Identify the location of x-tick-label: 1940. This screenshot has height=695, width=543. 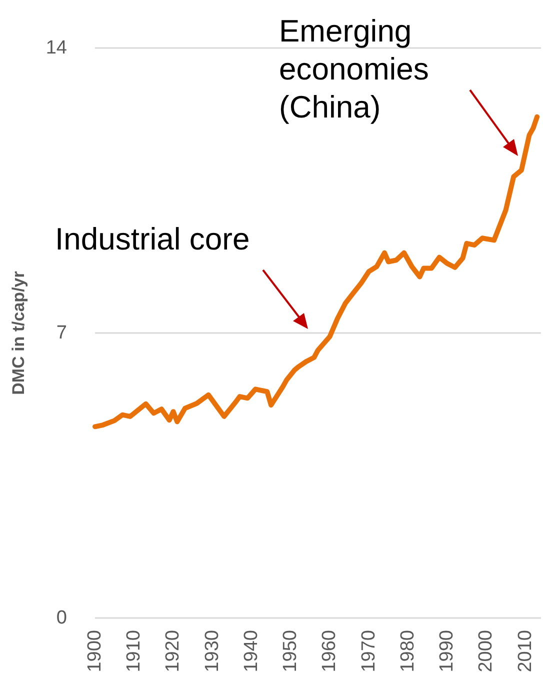
(251, 651).